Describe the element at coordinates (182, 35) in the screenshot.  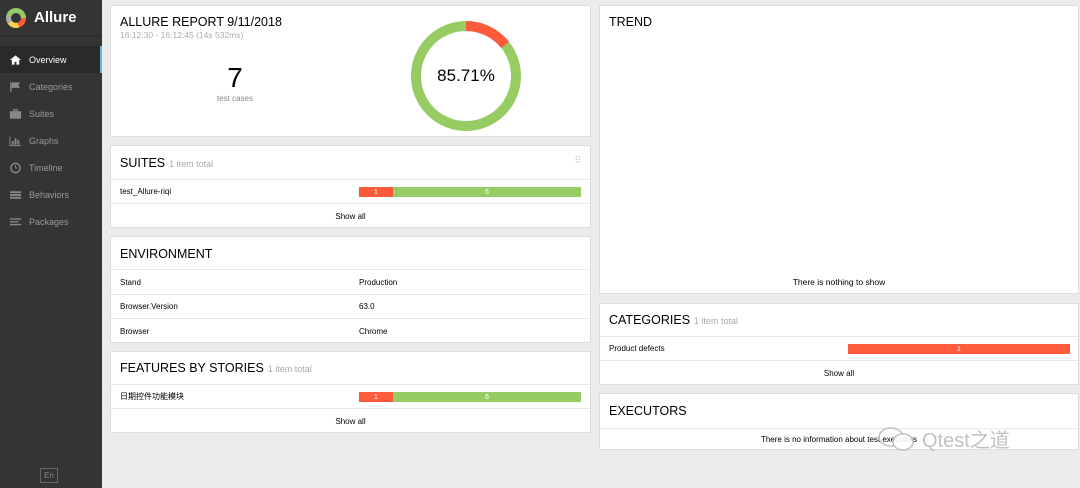
I see `report-time: 16:12:30 - 16:12:45 (14s 532ms)` at that location.